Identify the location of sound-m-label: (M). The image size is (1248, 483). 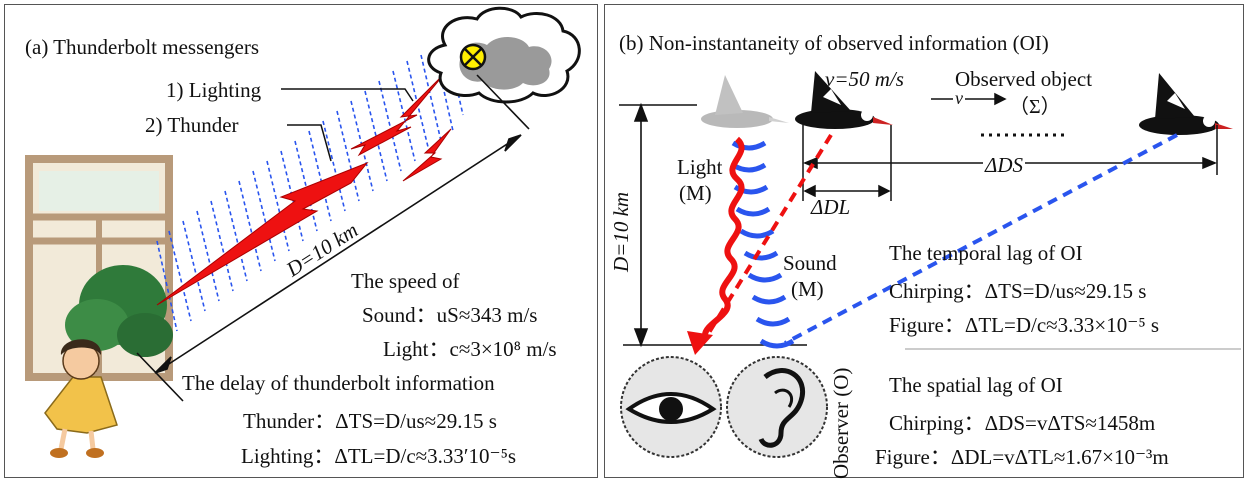
(807, 289).